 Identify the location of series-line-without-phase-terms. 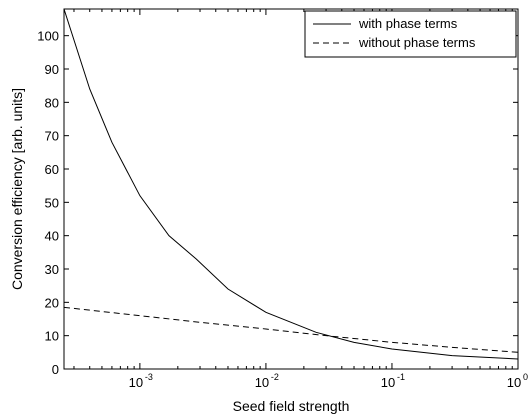
(291, 329).